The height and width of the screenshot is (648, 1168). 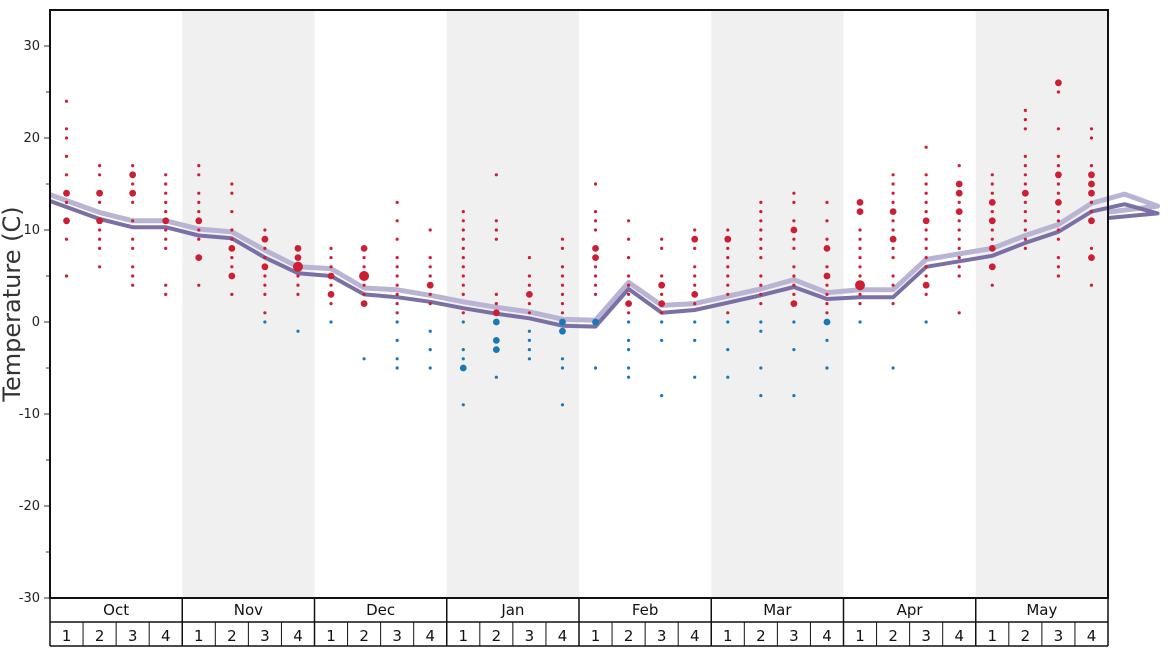 I want to click on month-label-nov: Nov, so click(x=248, y=610).